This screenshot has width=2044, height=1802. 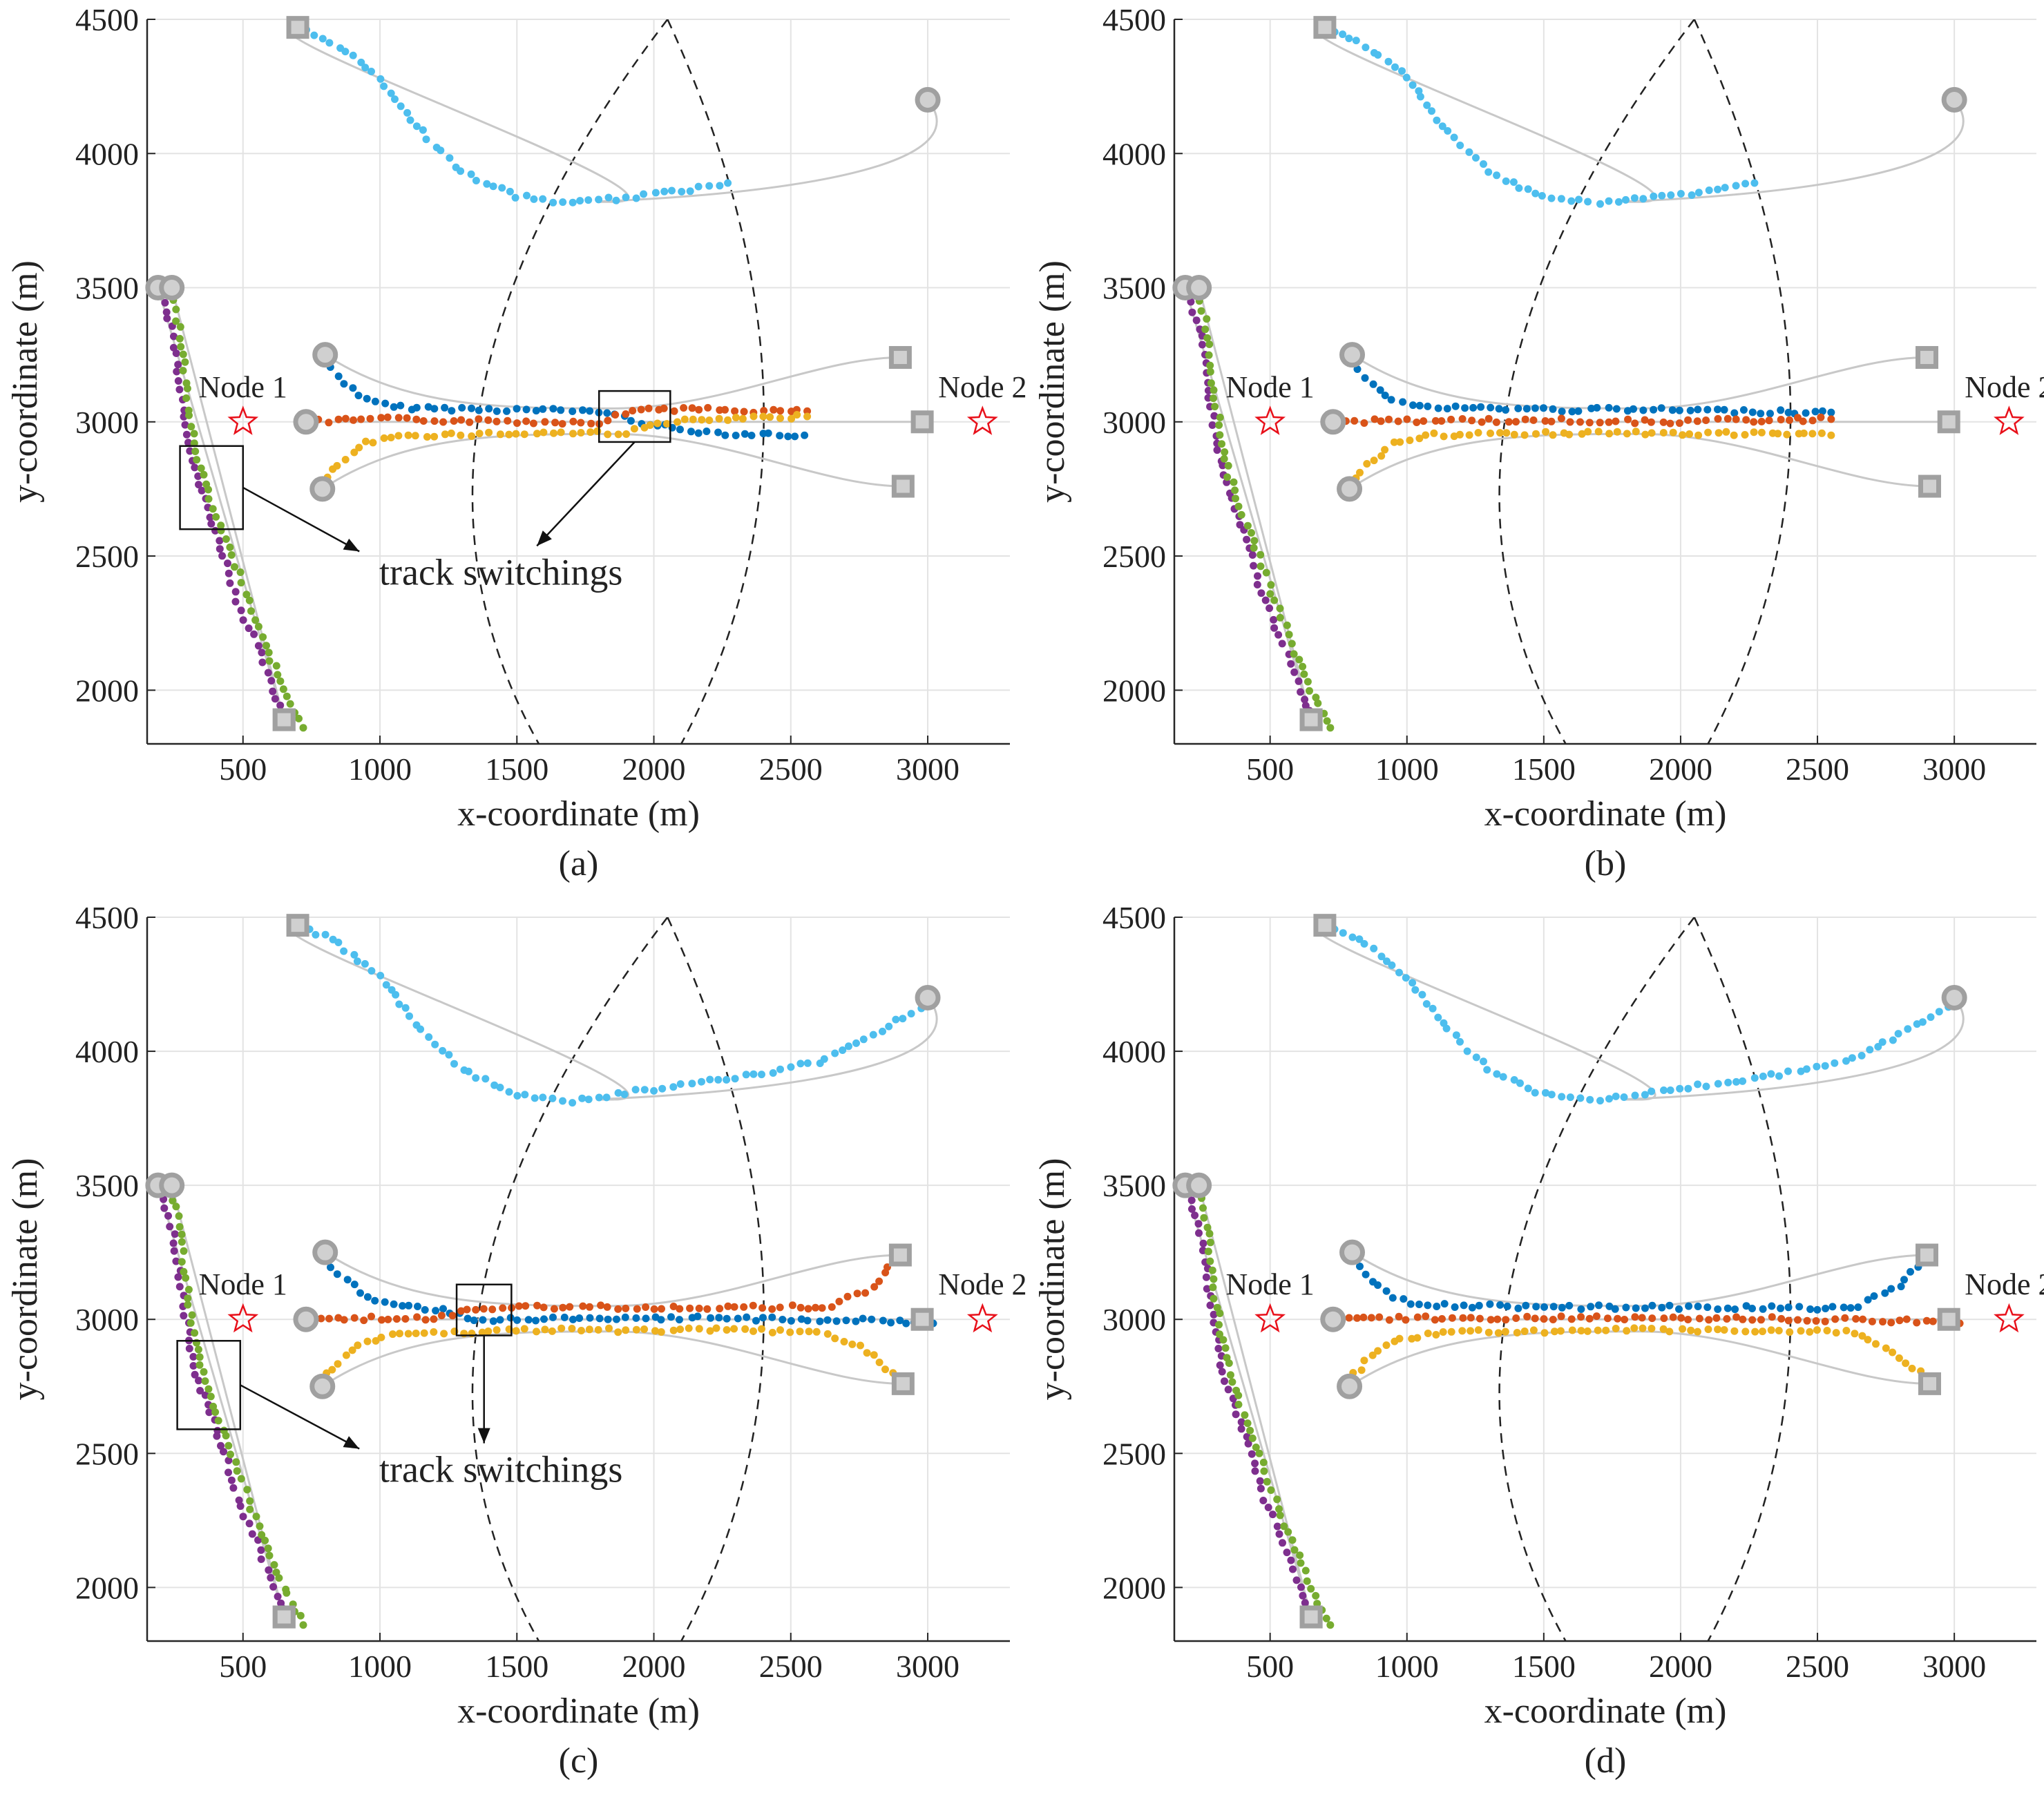 I want to click on sensor-node-star, so click(x=982, y=420).